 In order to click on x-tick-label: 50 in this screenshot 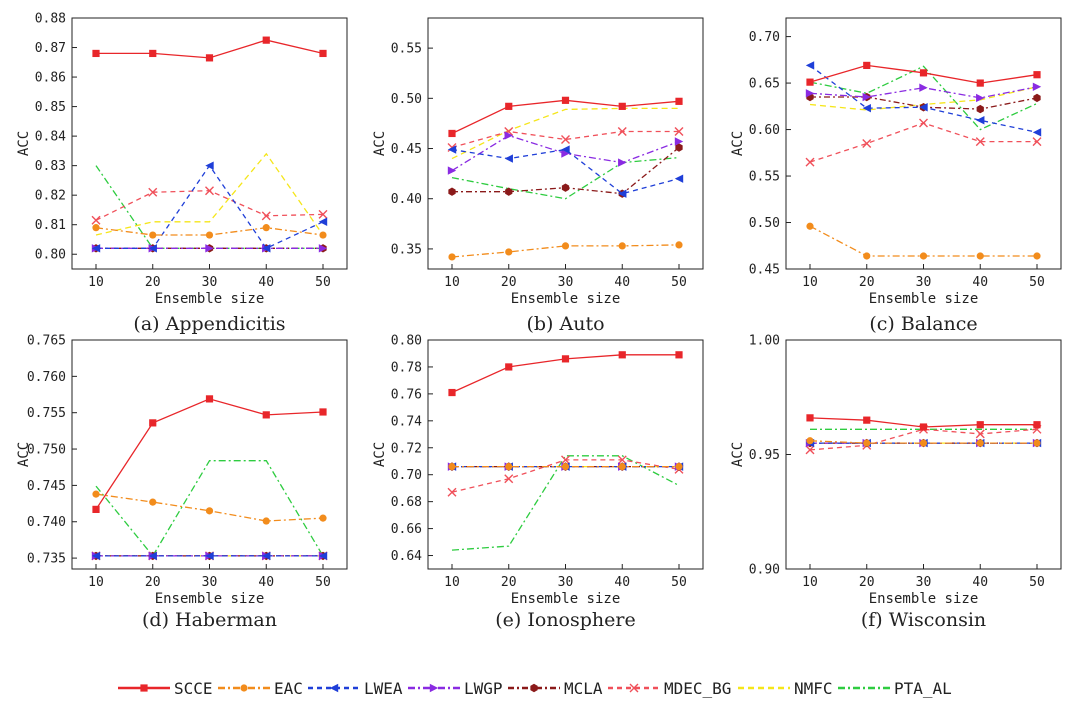, I will do `click(1037, 282)`.